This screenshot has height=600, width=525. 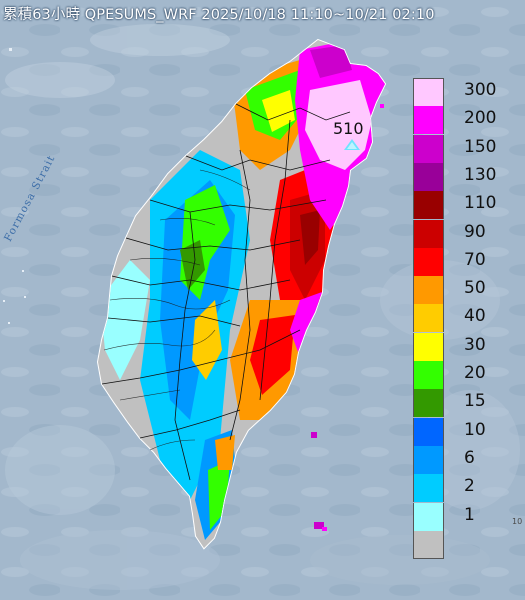 What do you see at coordinates (475, 316) in the screenshot?
I see `legend-label: 40` at bounding box center [475, 316].